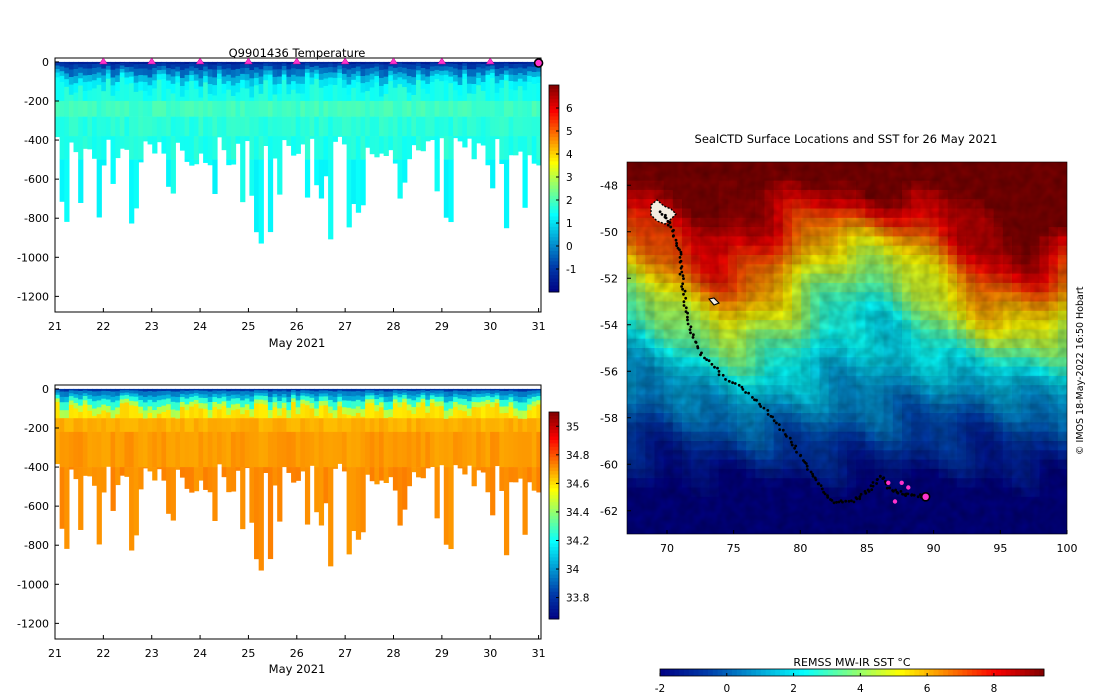  Describe the element at coordinates (577, 456) in the screenshot. I see `salinity-colorbar-tick-label: 34.8` at that location.